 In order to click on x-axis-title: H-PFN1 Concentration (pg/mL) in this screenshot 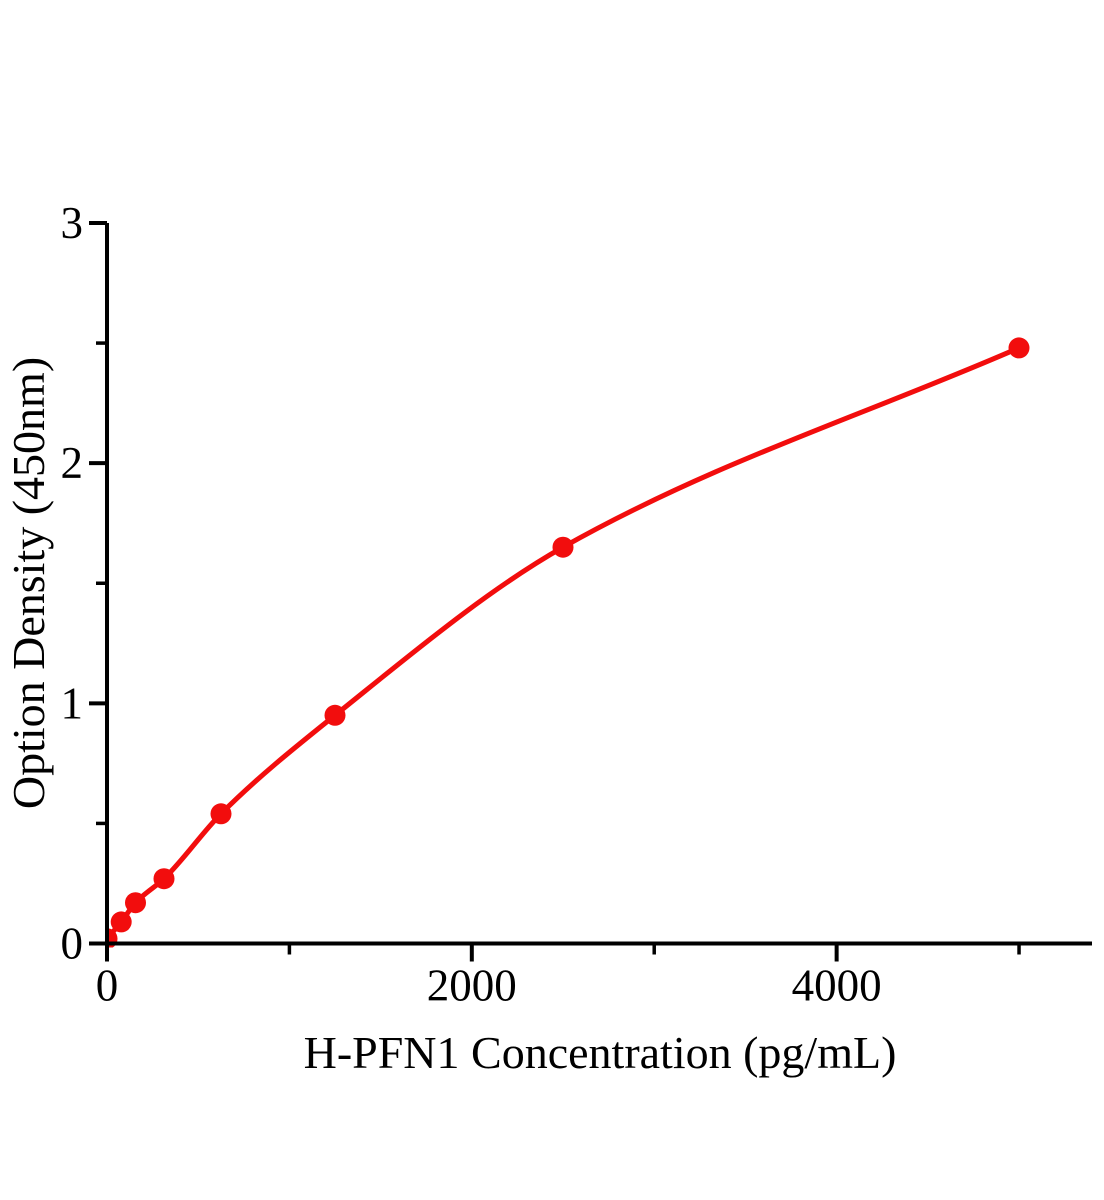, I will do `click(600, 1052)`.